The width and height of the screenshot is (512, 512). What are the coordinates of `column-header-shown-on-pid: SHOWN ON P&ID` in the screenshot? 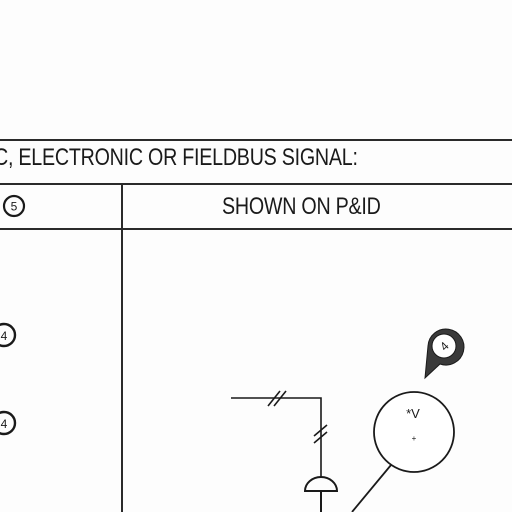 It's located at (301, 206).